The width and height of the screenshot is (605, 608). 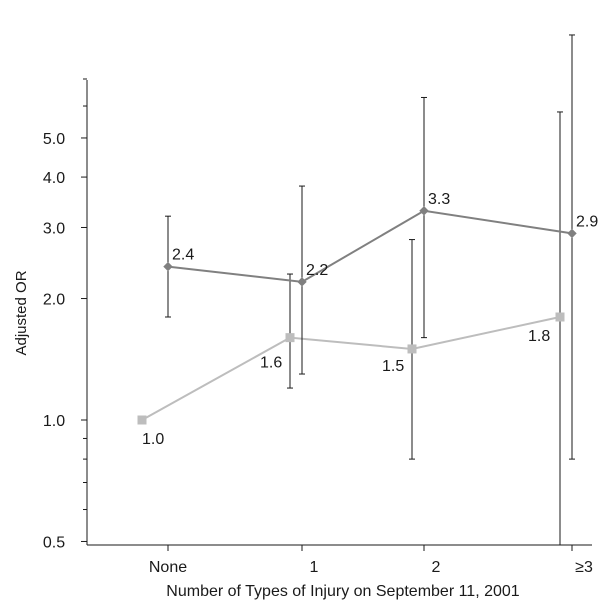 I want to click on data-label: 1.8, so click(x=539, y=336).